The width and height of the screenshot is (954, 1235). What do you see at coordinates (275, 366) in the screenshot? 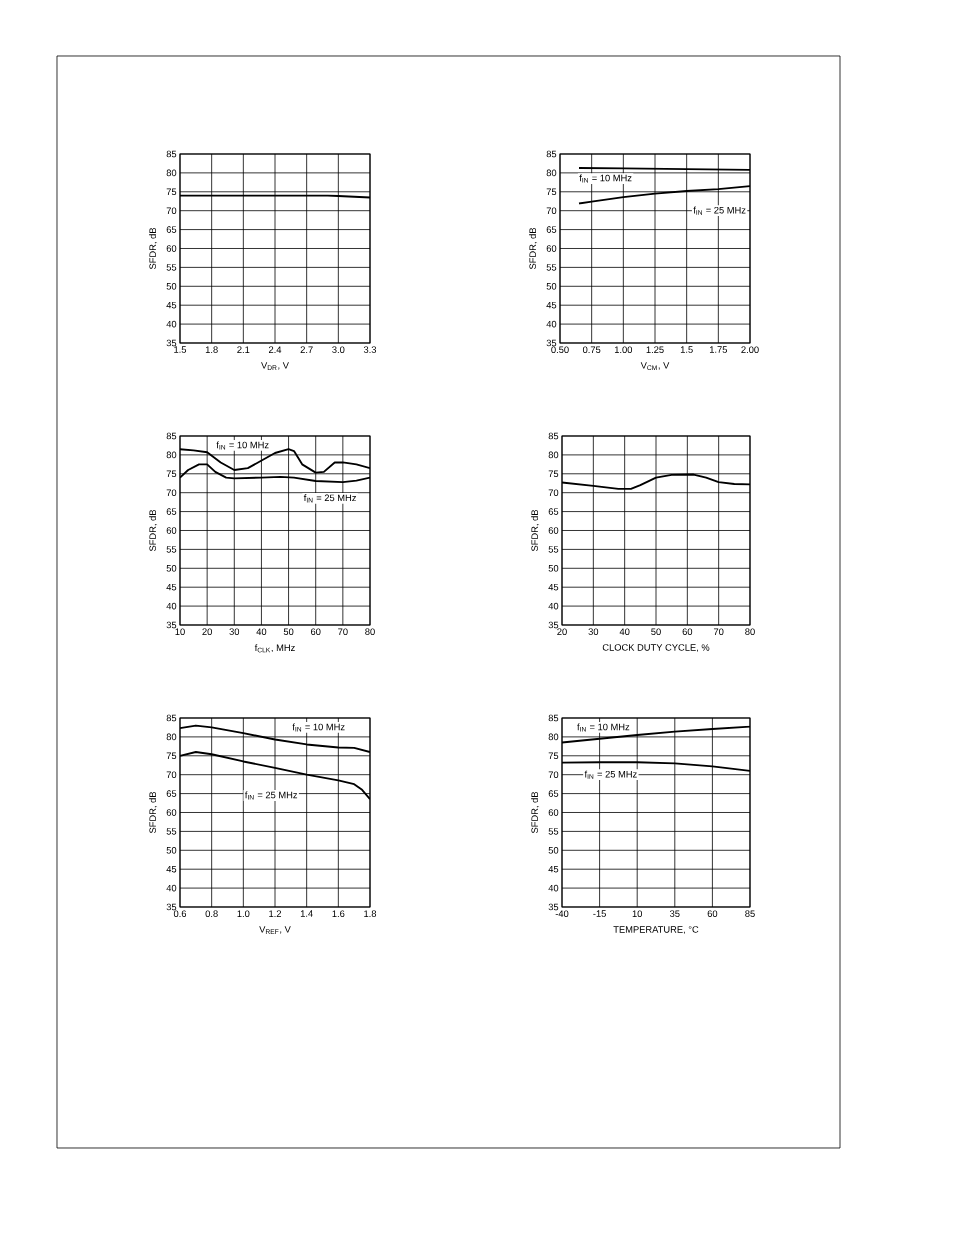
I see `x-axis-title: V$_{DR}$, V` at bounding box center [275, 366].